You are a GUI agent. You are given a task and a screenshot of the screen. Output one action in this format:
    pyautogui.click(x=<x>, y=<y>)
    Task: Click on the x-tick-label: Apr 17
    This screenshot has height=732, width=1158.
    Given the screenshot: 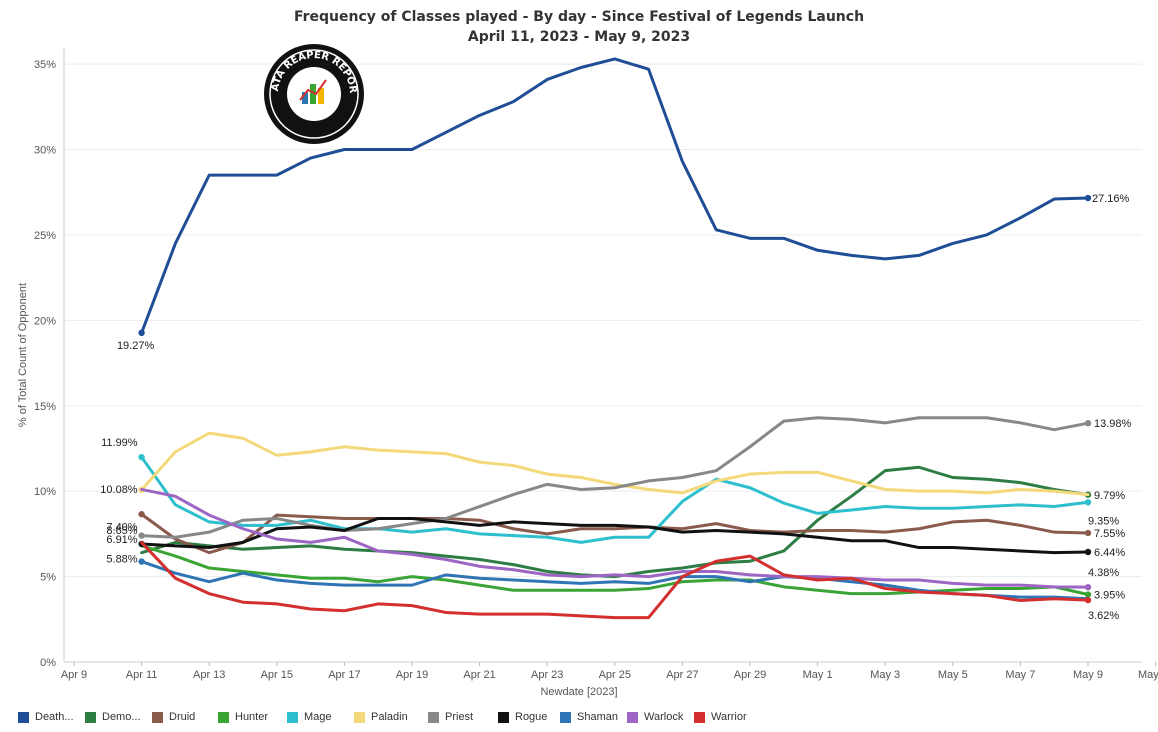 What is the action you would take?
    pyautogui.click(x=344, y=675)
    